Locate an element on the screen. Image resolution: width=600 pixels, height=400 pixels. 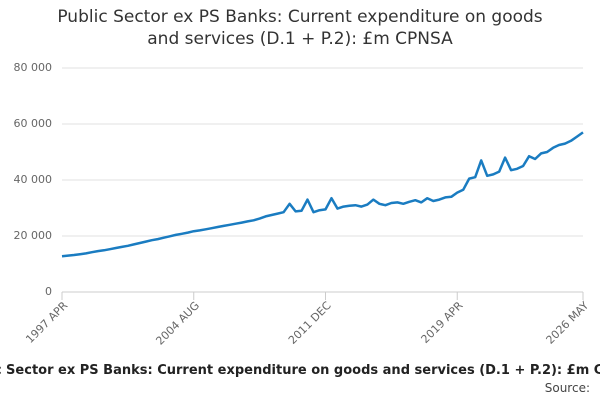
x-tick-label: 1997 APR is located at coordinates (46, 322).